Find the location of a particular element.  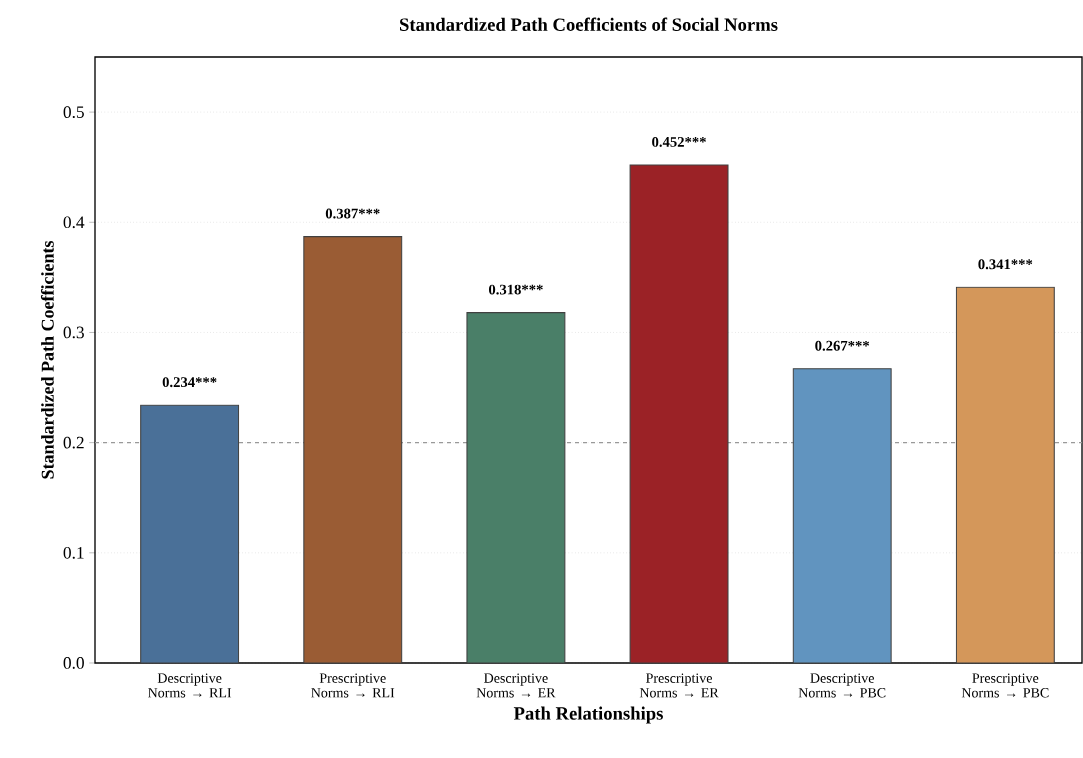

data-label: 0.452*** is located at coordinates (679, 141).